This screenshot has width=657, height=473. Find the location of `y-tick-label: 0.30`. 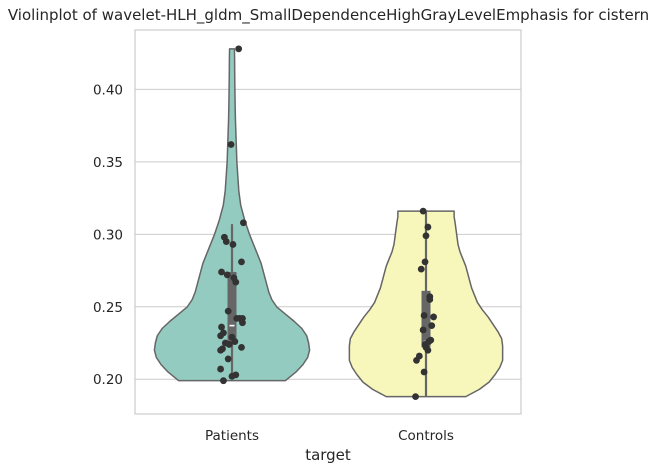

y-tick-label: 0.30 is located at coordinates (108, 235).